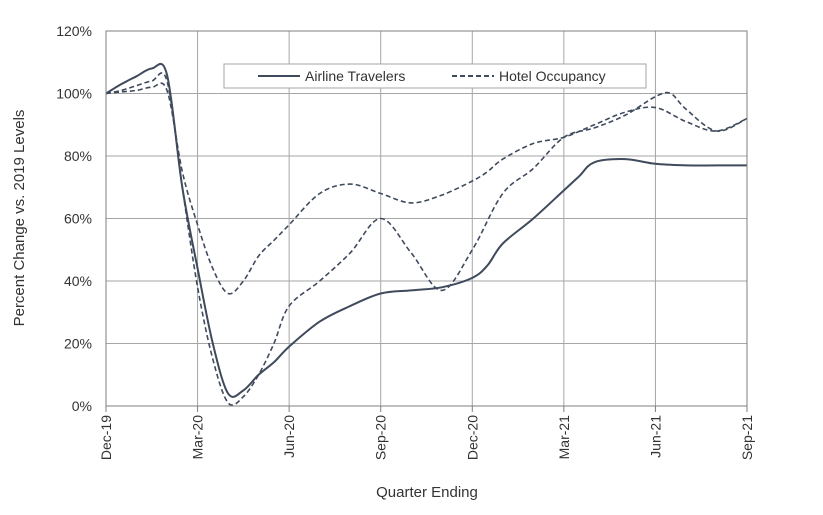 This screenshot has width=823, height=515. I want to click on x-tick-label: Jun-21, so click(655, 436).